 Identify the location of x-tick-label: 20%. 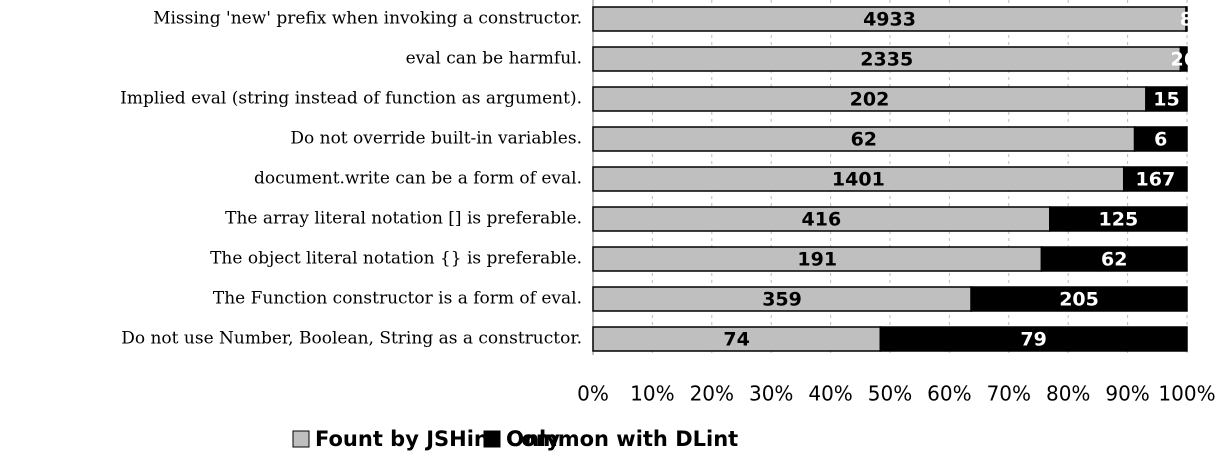
(712, 394).